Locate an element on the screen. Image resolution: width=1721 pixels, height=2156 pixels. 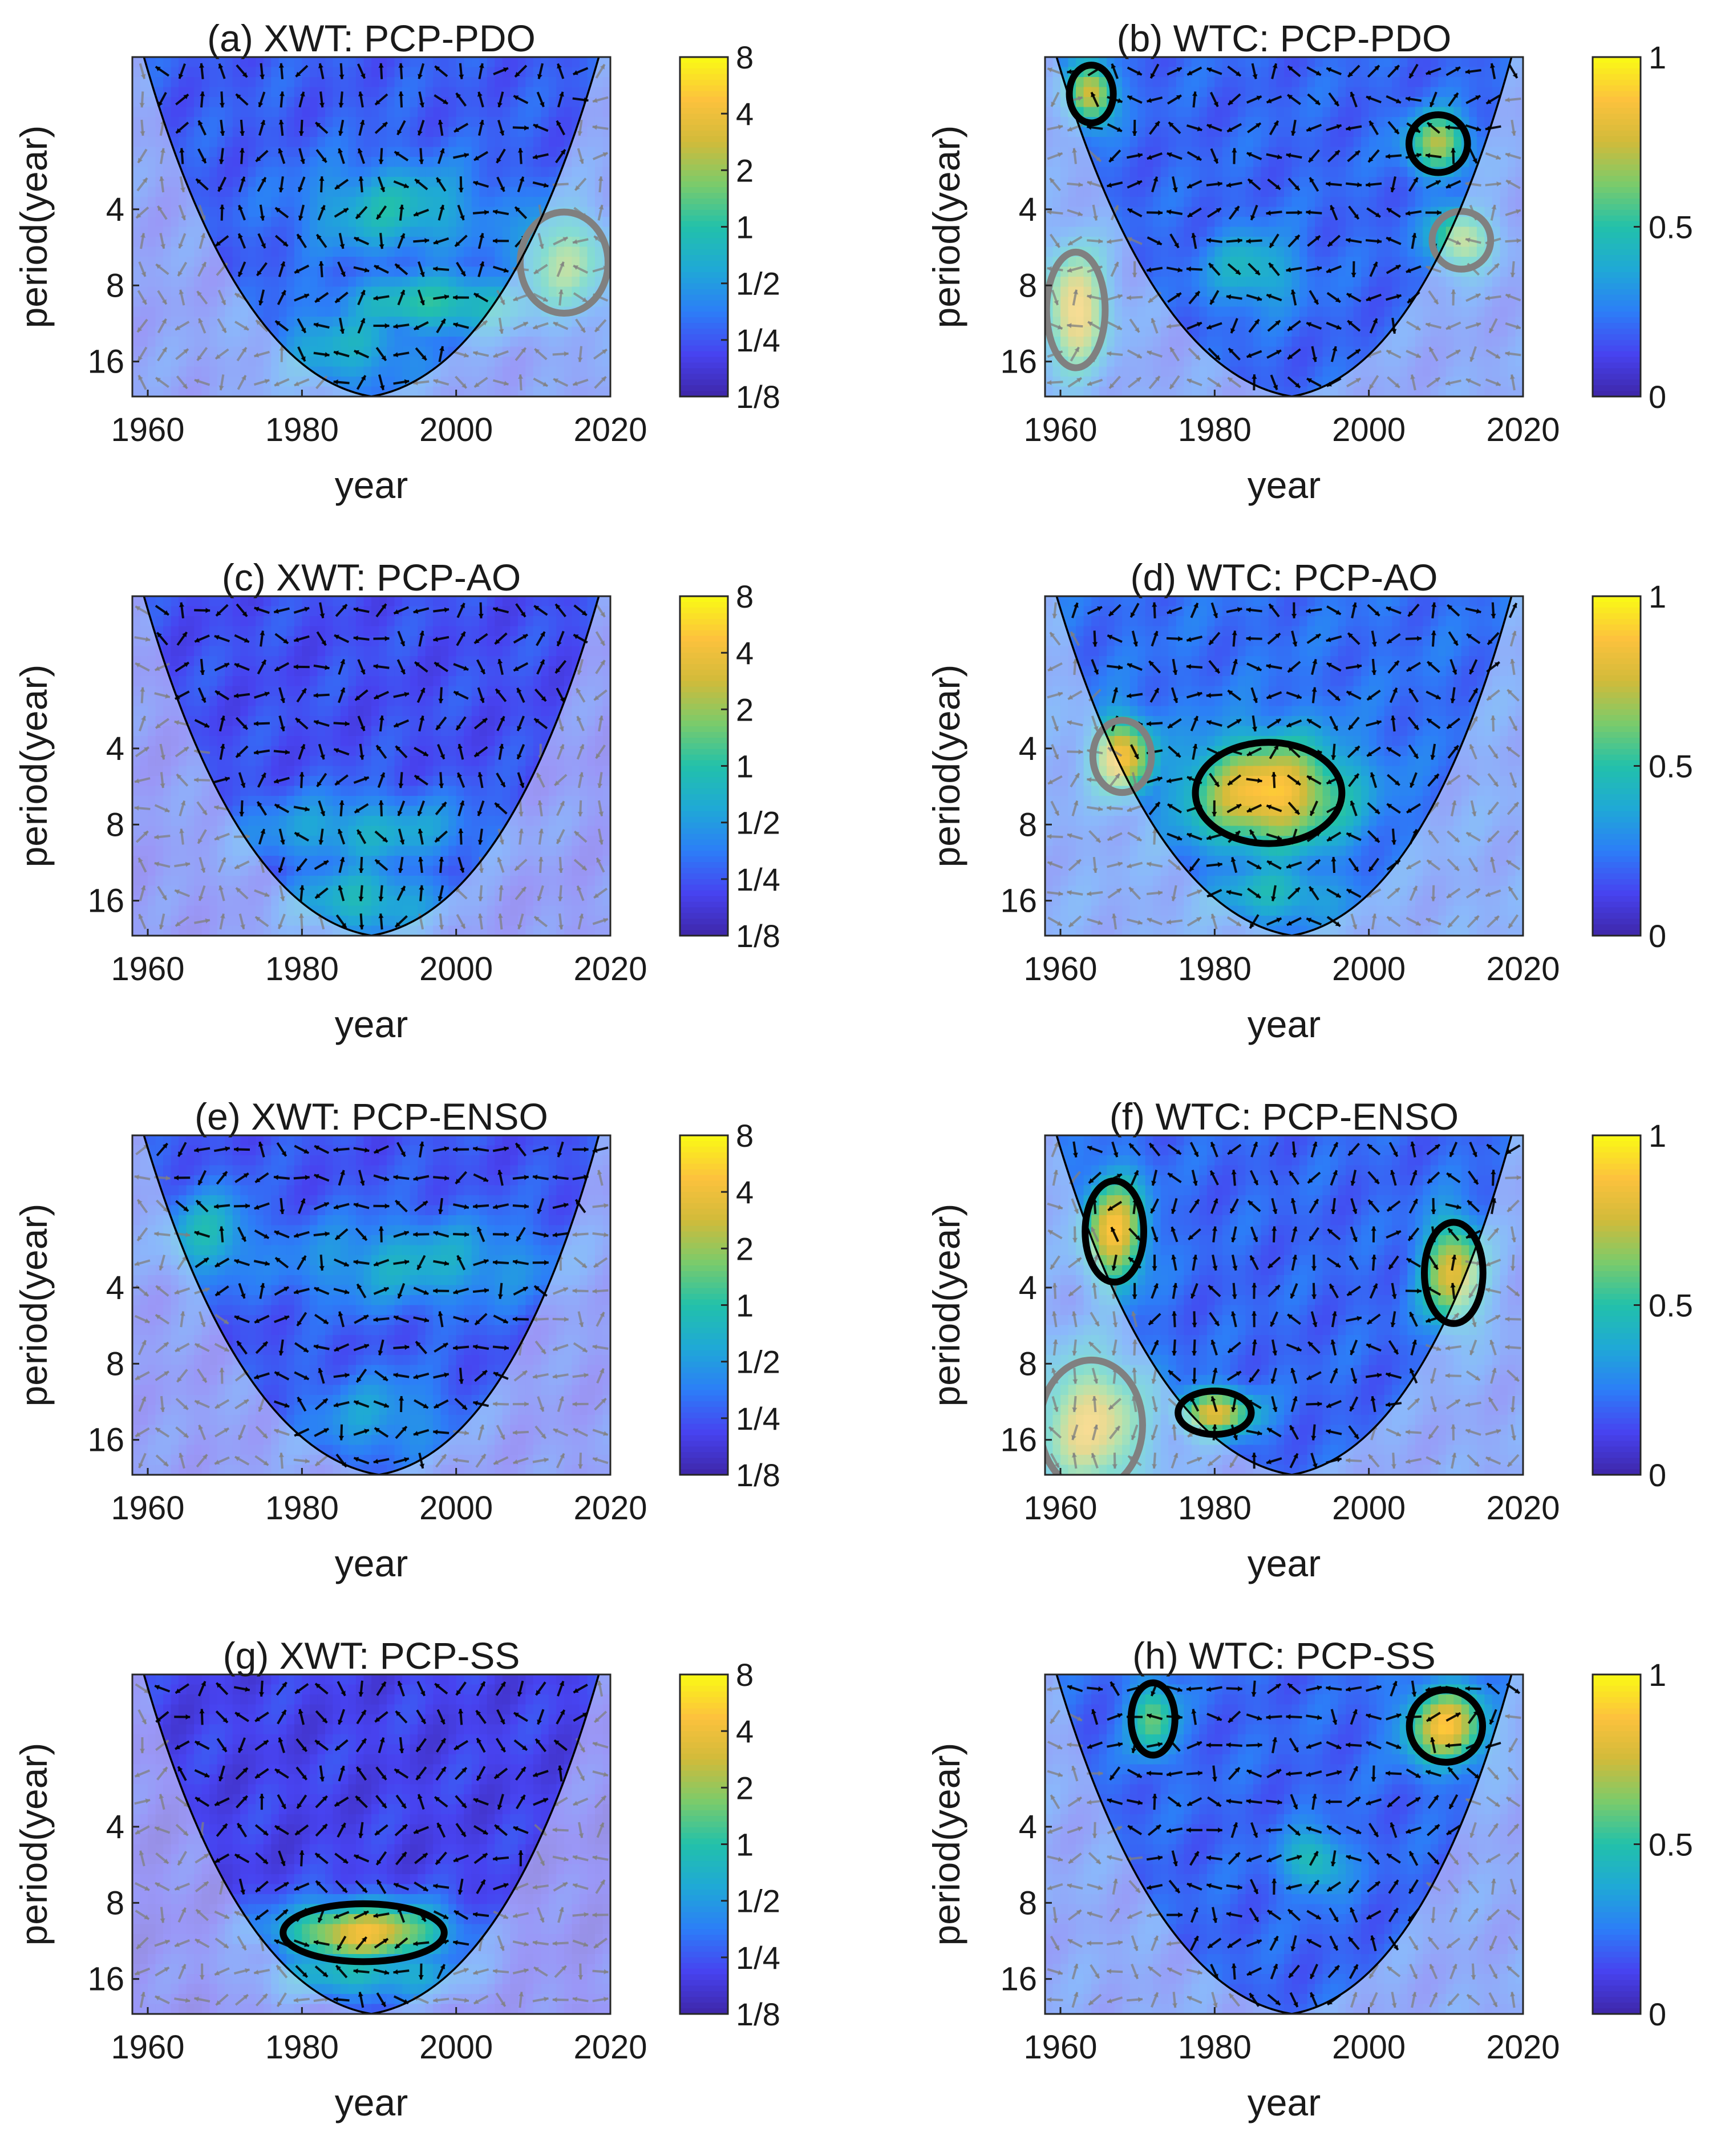
colorbar-tick-label: 1 is located at coordinates (1658, 57).